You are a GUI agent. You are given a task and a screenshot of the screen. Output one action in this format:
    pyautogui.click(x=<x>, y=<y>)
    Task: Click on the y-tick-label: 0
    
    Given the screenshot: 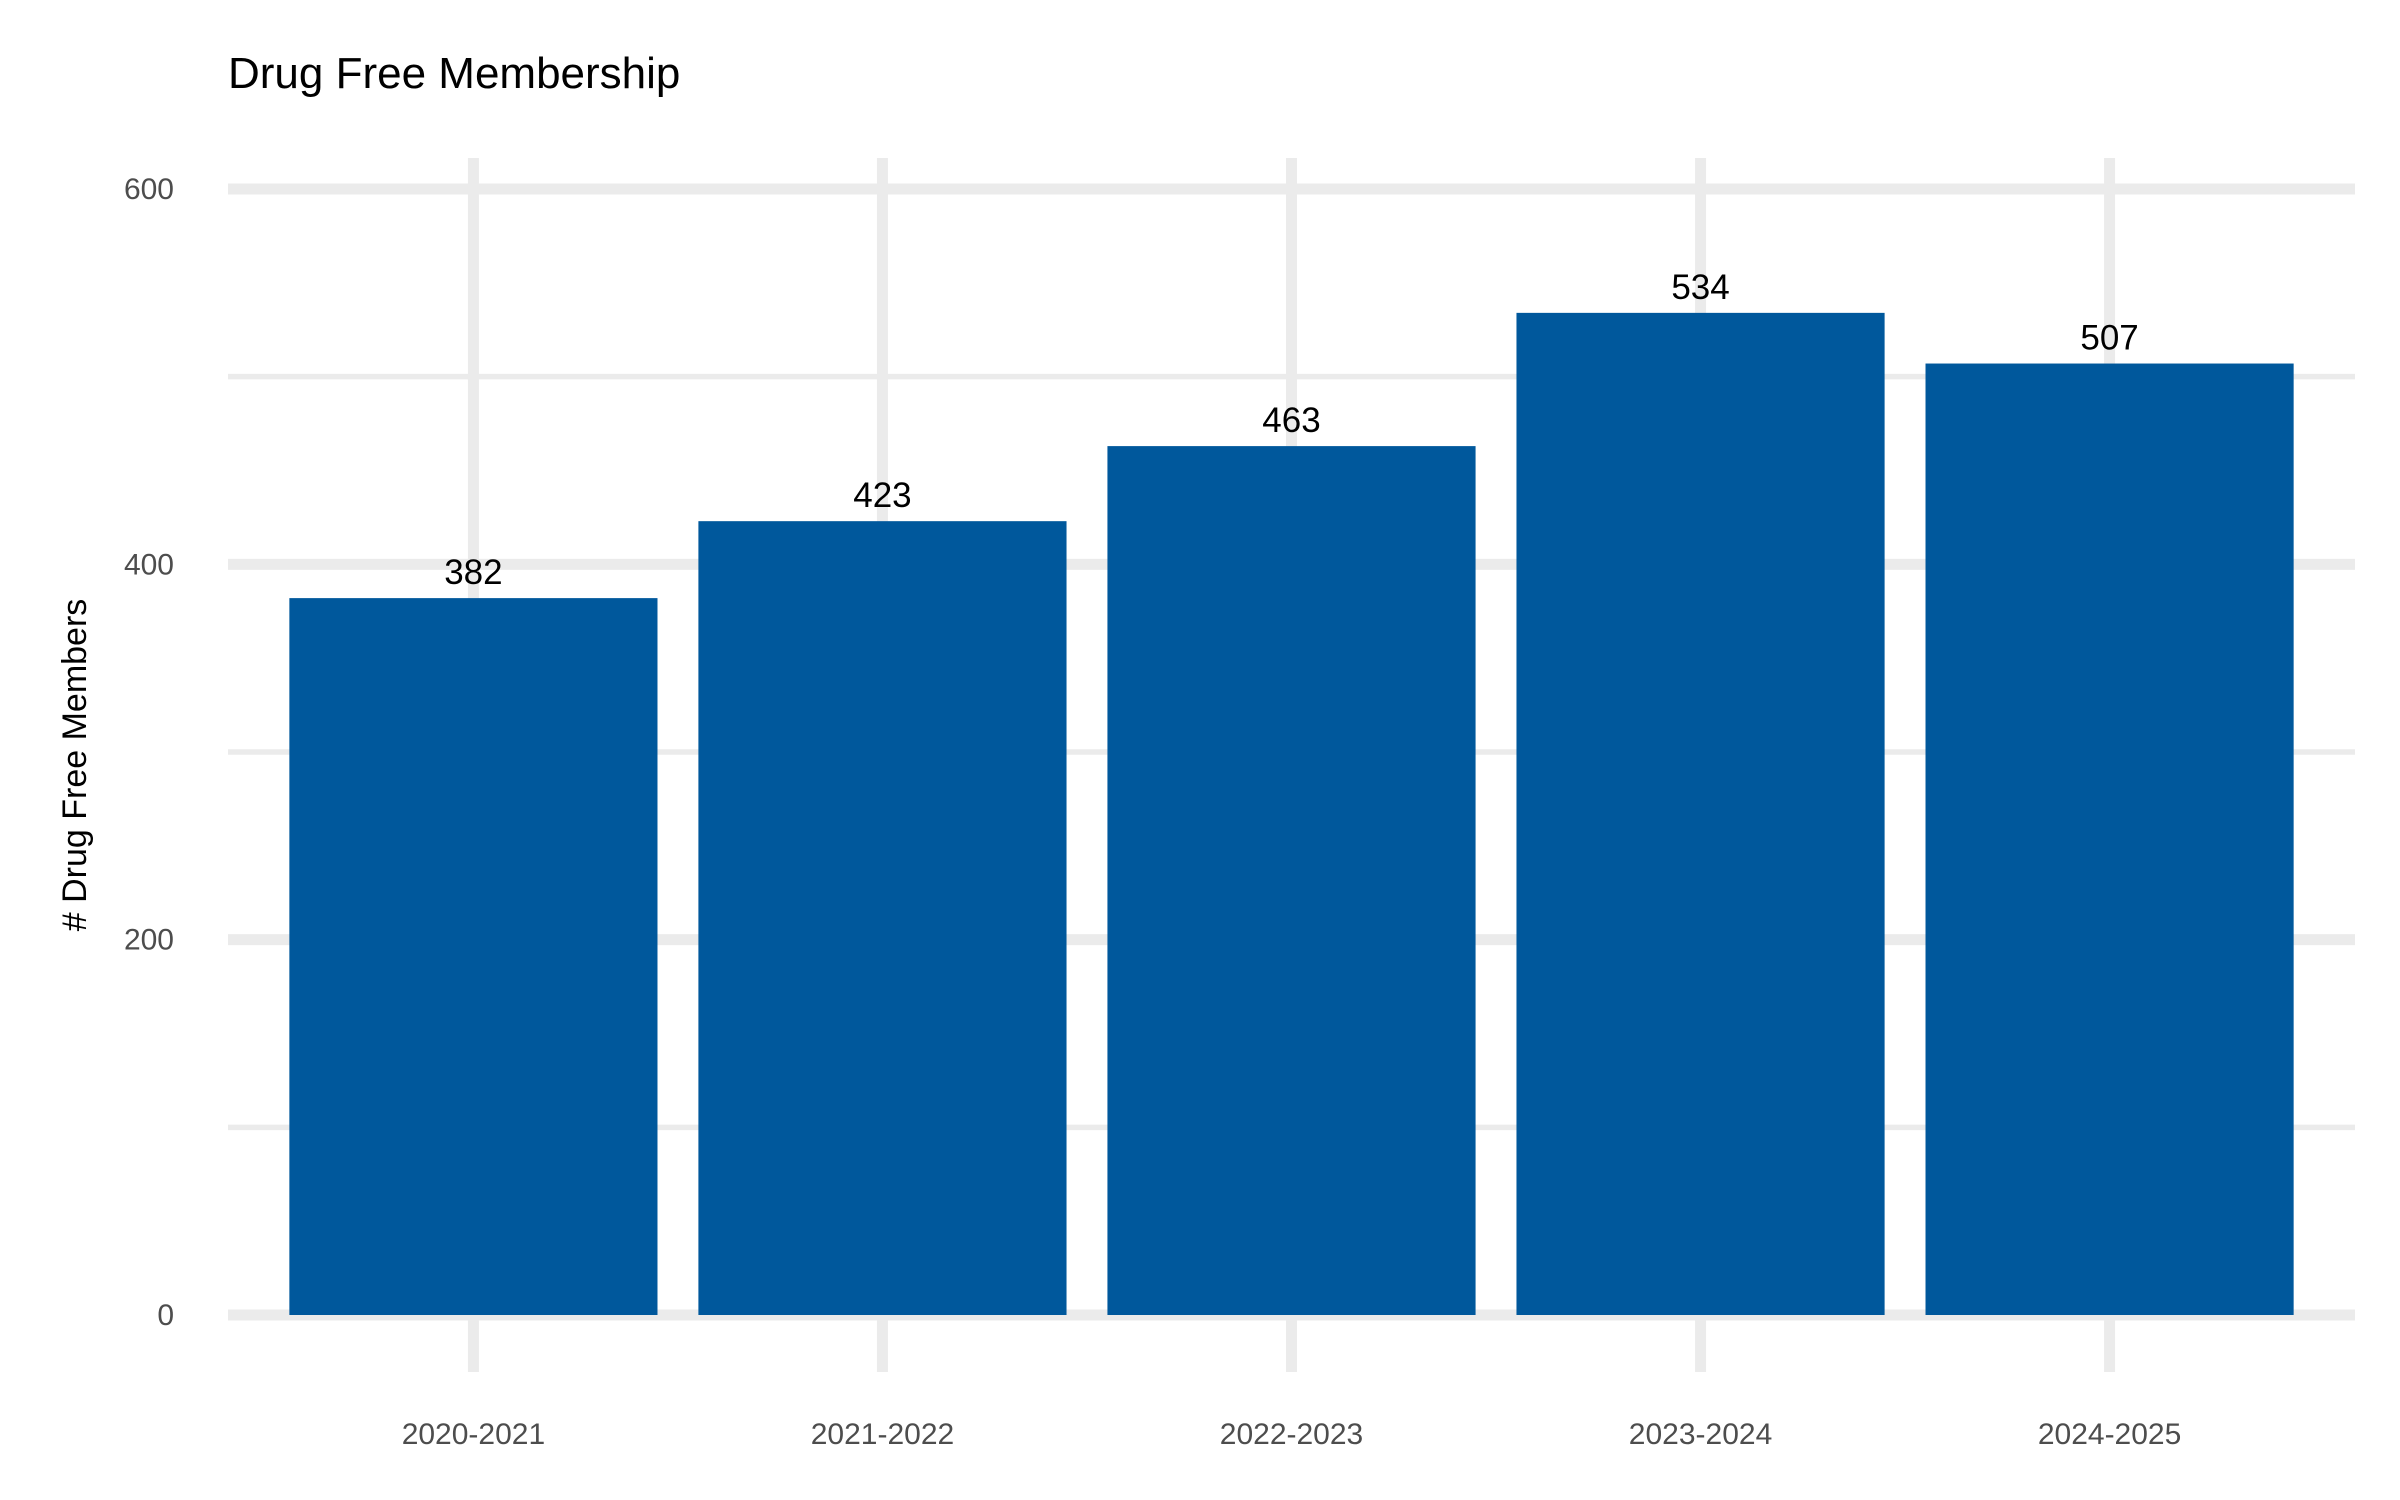 What is the action you would take?
    pyautogui.click(x=165, y=1315)
    